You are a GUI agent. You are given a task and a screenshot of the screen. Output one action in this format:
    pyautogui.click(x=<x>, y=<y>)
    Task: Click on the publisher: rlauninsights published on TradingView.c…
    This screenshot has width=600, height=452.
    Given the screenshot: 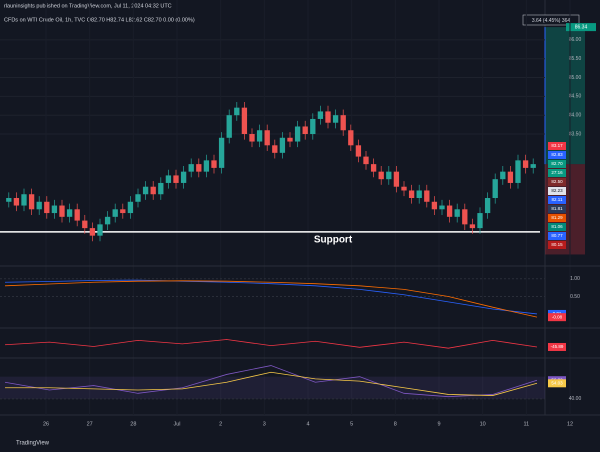 What is the action you would take?
    pyautogui.click(x=88, y=6)
    